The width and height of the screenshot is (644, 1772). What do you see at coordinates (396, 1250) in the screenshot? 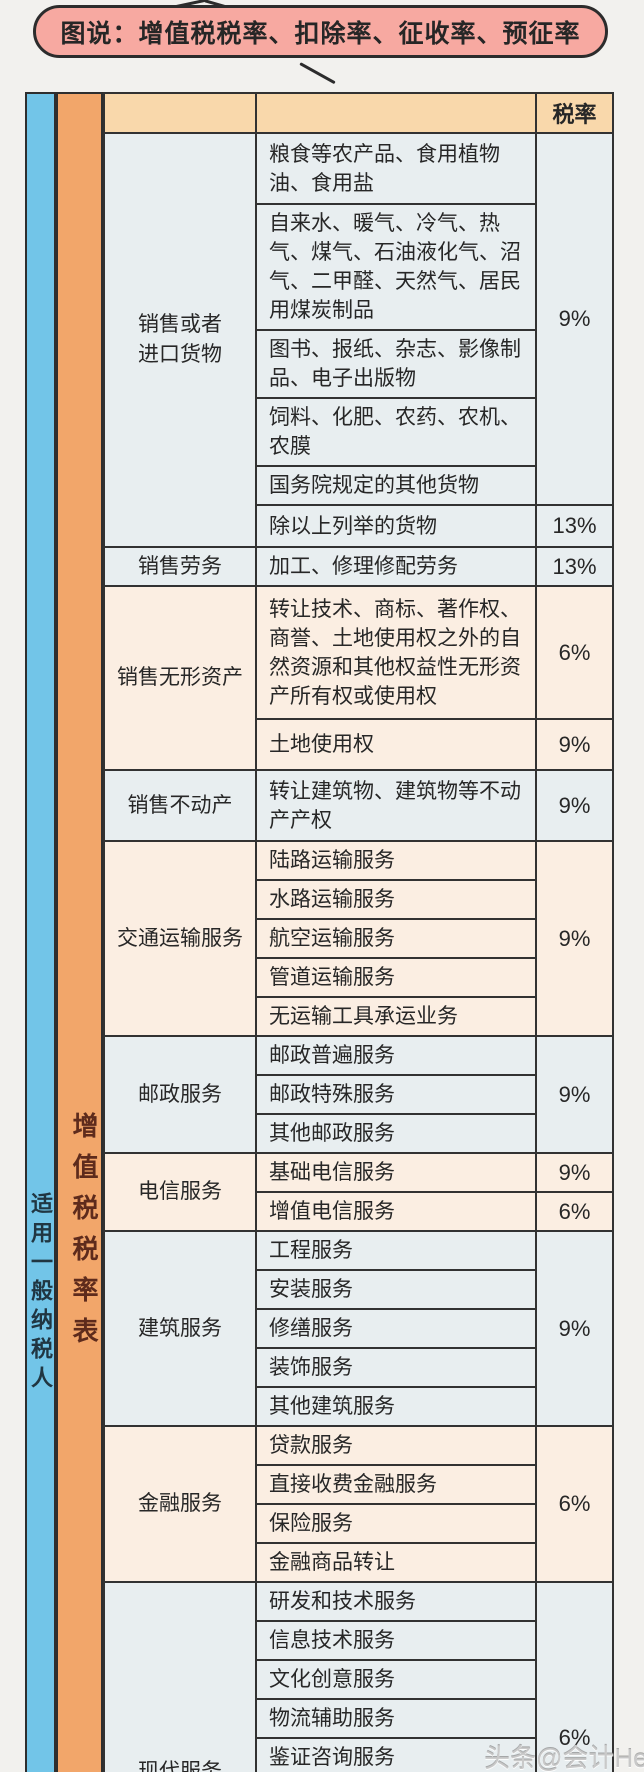
I see `item-cell: 工程服务` at bounding box center [396, 1250].